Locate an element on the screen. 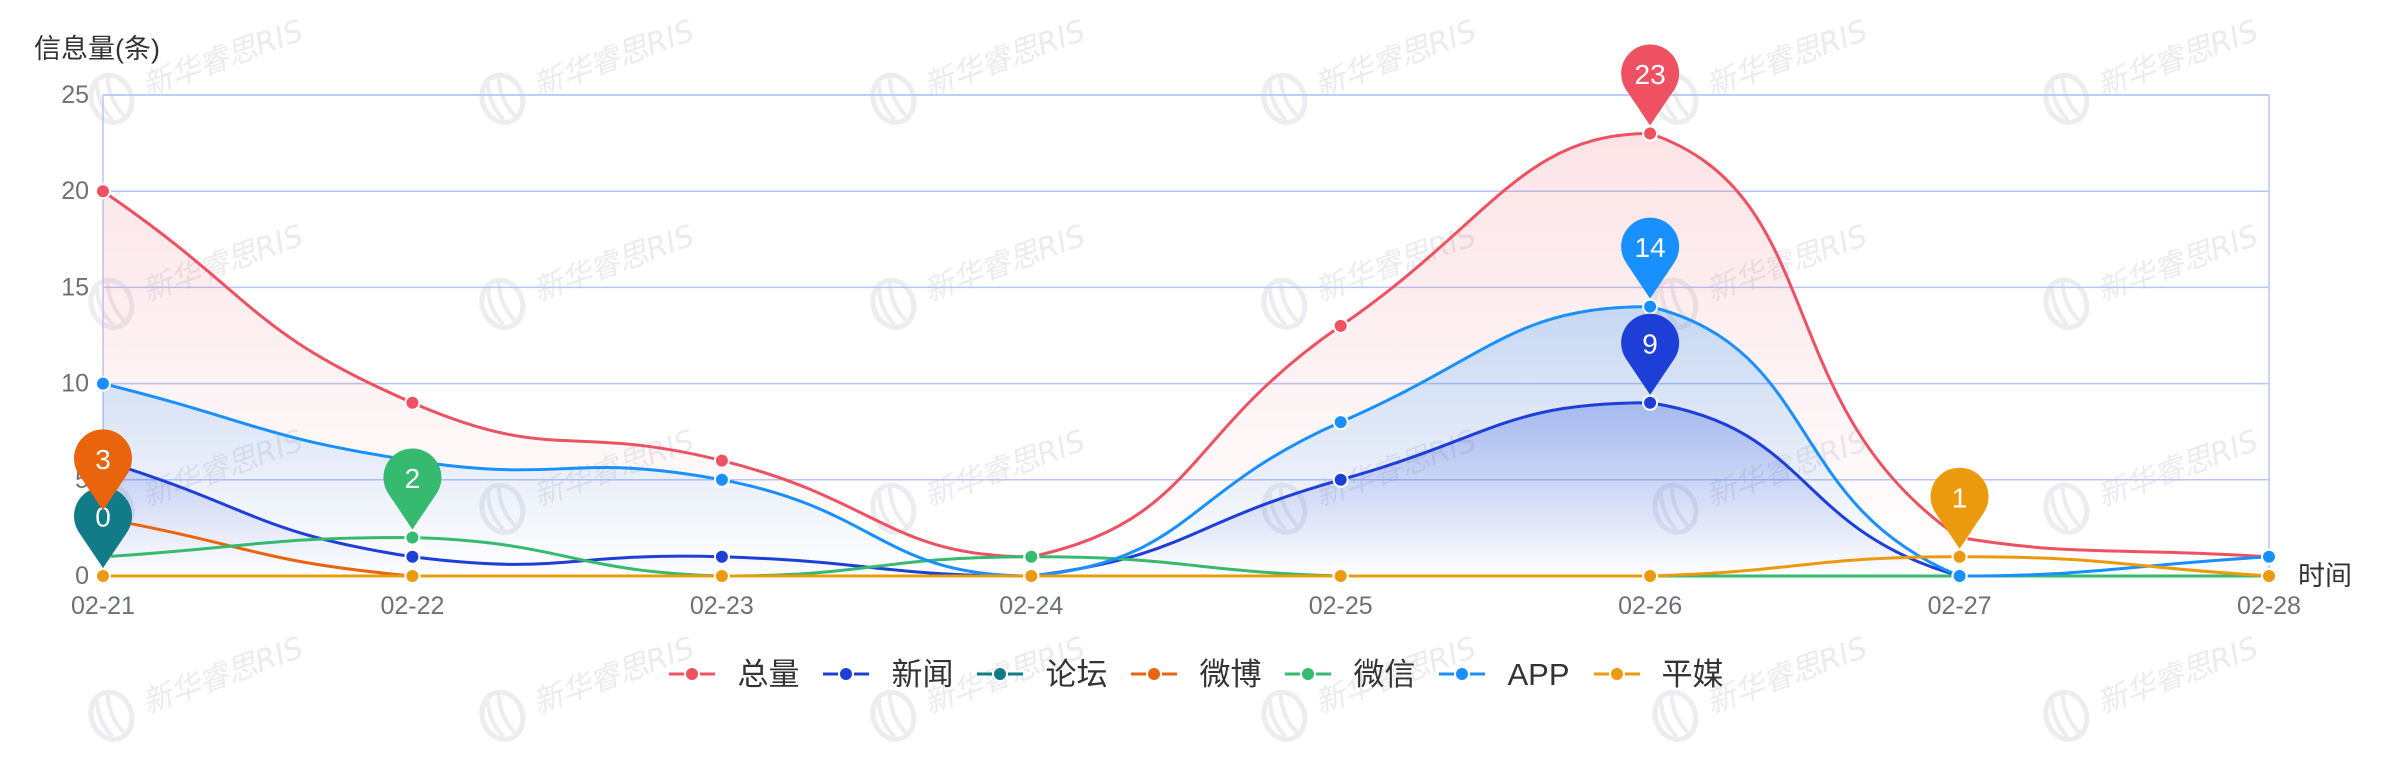 This screenshot has width=2393, height=759. legend-label: 微信 is located at coordinates (1384, 674).